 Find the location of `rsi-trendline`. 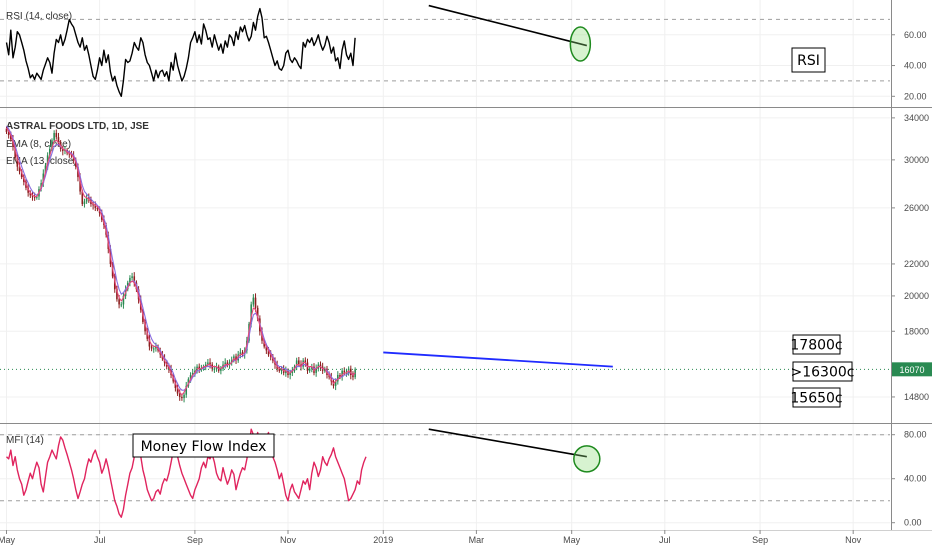

rsi-trendline is located at coordinates (508, 25).